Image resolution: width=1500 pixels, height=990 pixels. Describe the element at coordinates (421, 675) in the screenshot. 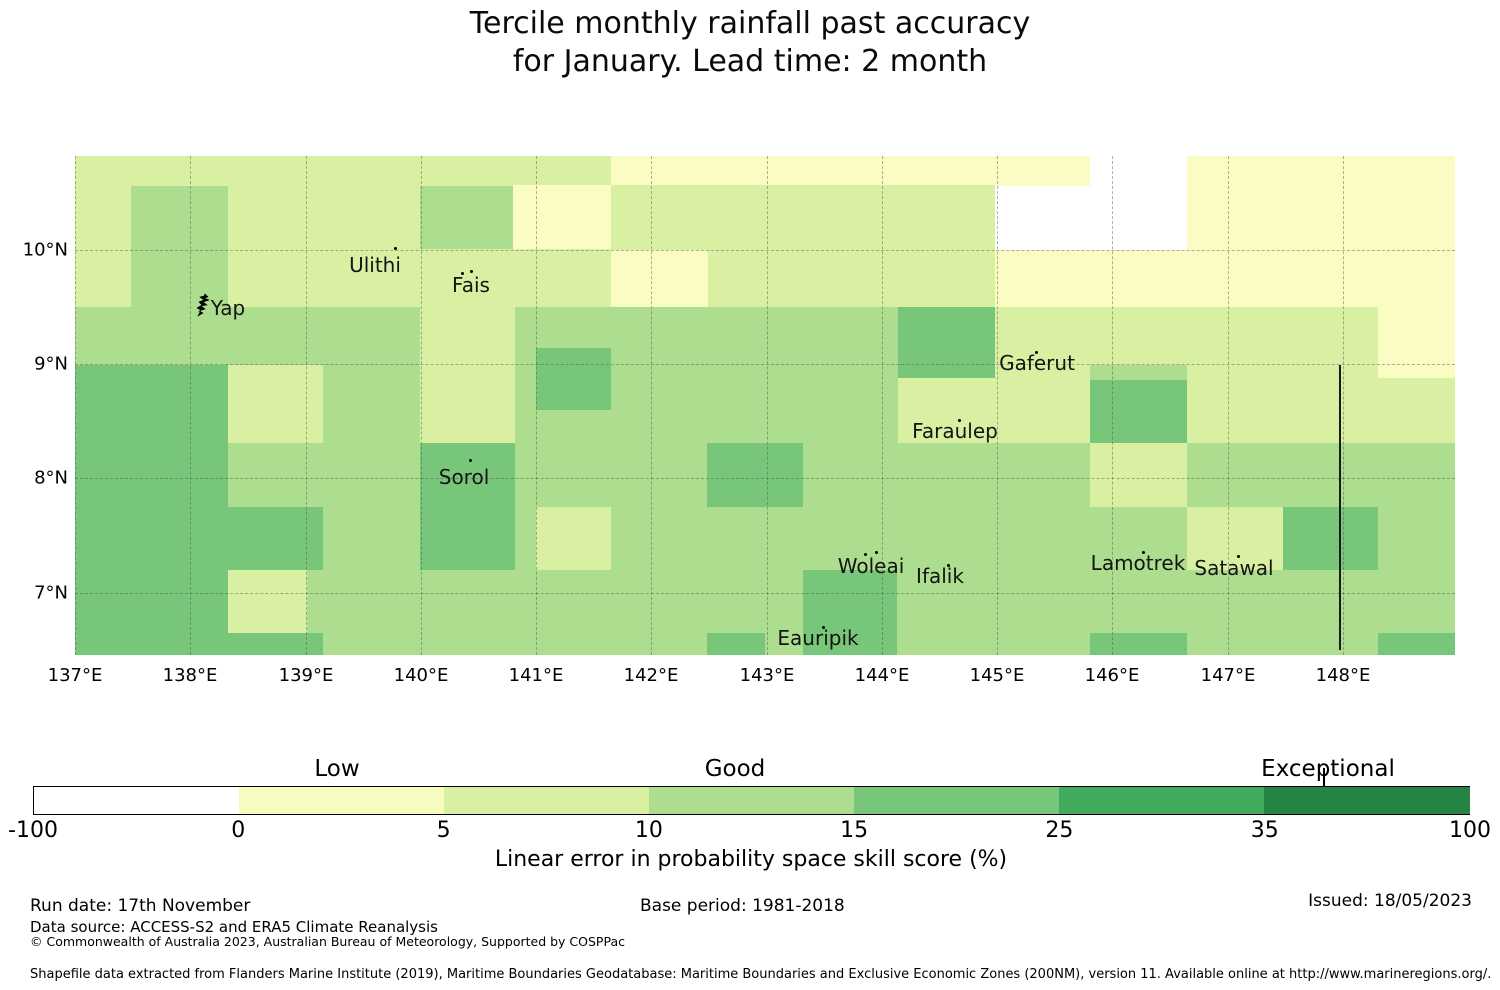

I see `x-axis-tick-label: 140°E` at that location.